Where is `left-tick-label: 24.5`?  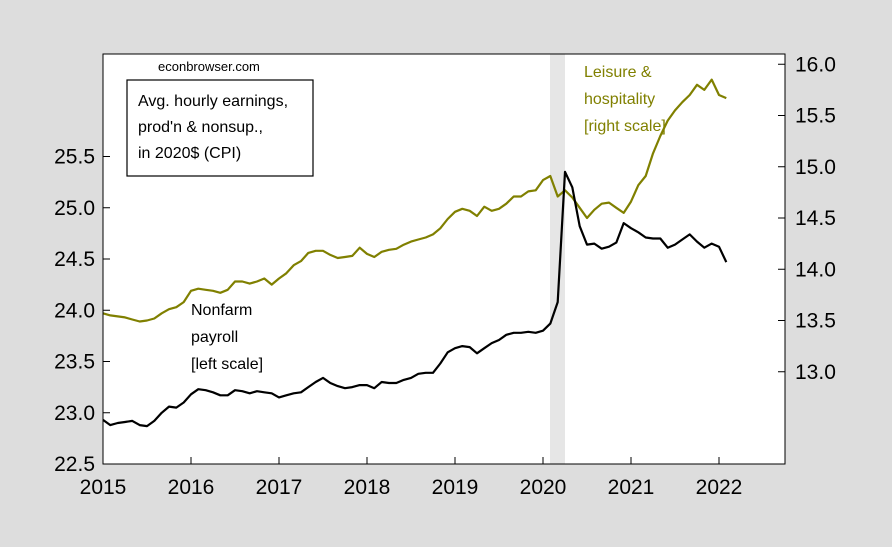 left-tick-label: 24.5 is located at coordinates (74, 259).